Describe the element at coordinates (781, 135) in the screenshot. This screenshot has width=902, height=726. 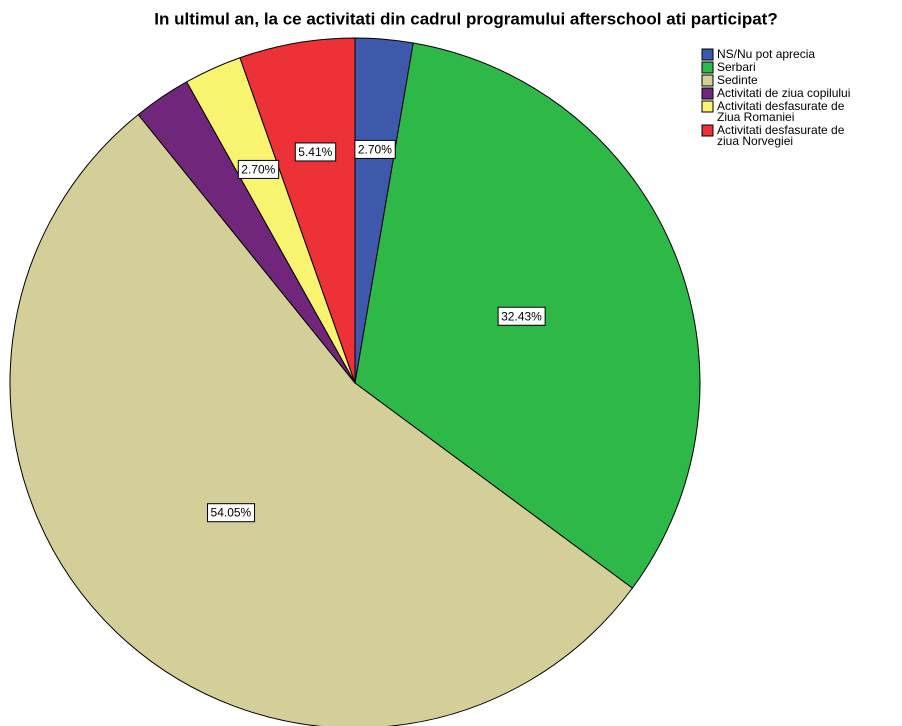
I see `legend-label: Activitati desfasurate de ziua Norvegiei` at that location.